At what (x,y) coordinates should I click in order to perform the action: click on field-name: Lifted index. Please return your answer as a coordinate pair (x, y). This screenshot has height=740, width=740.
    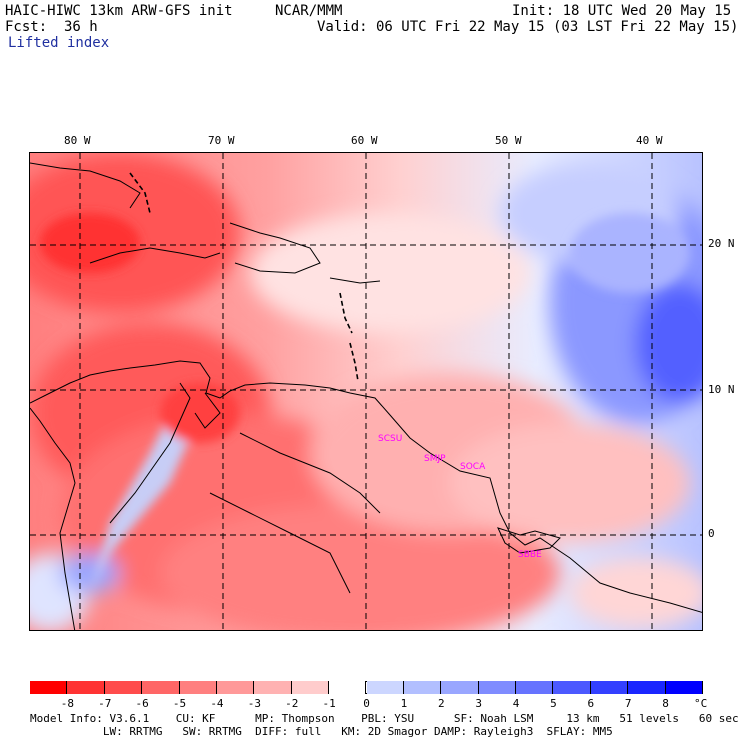
    Looking at the image, I should click on (59, 43).